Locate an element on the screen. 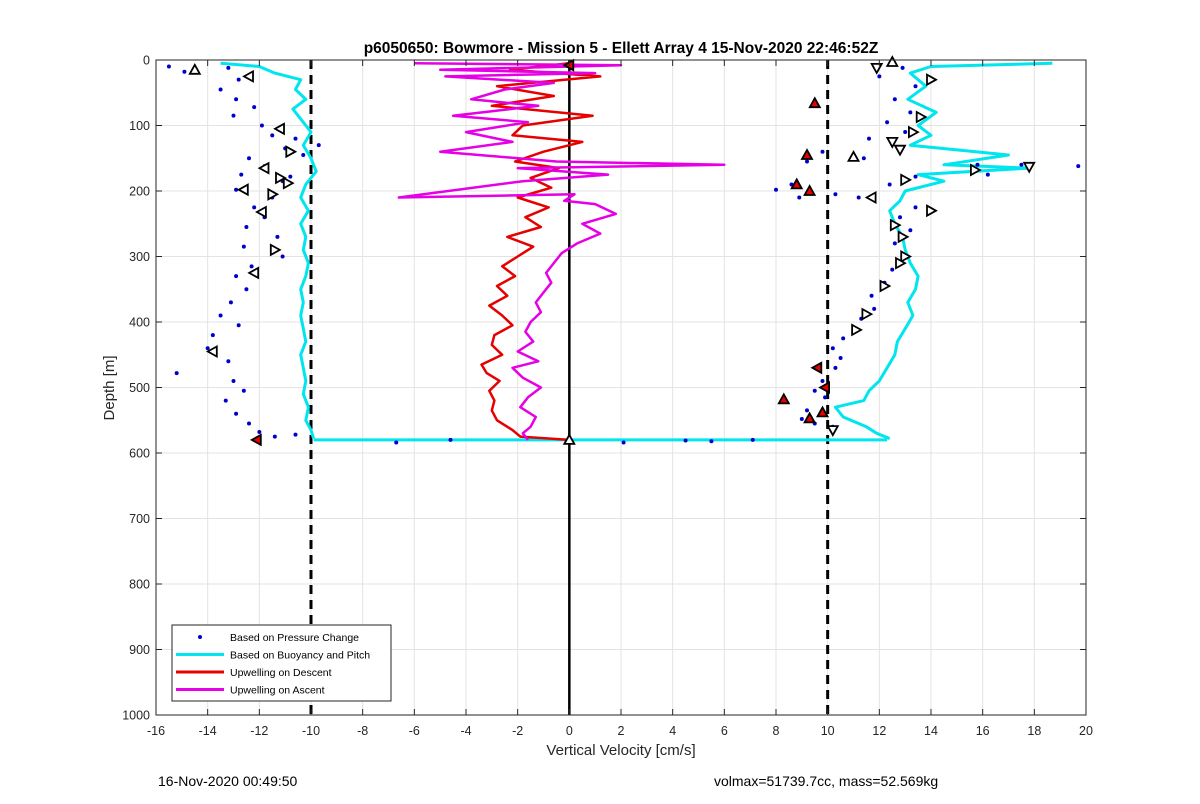 The image size is (1200, 804). x-tick-label: -4 is located at coordinates (465, 731).